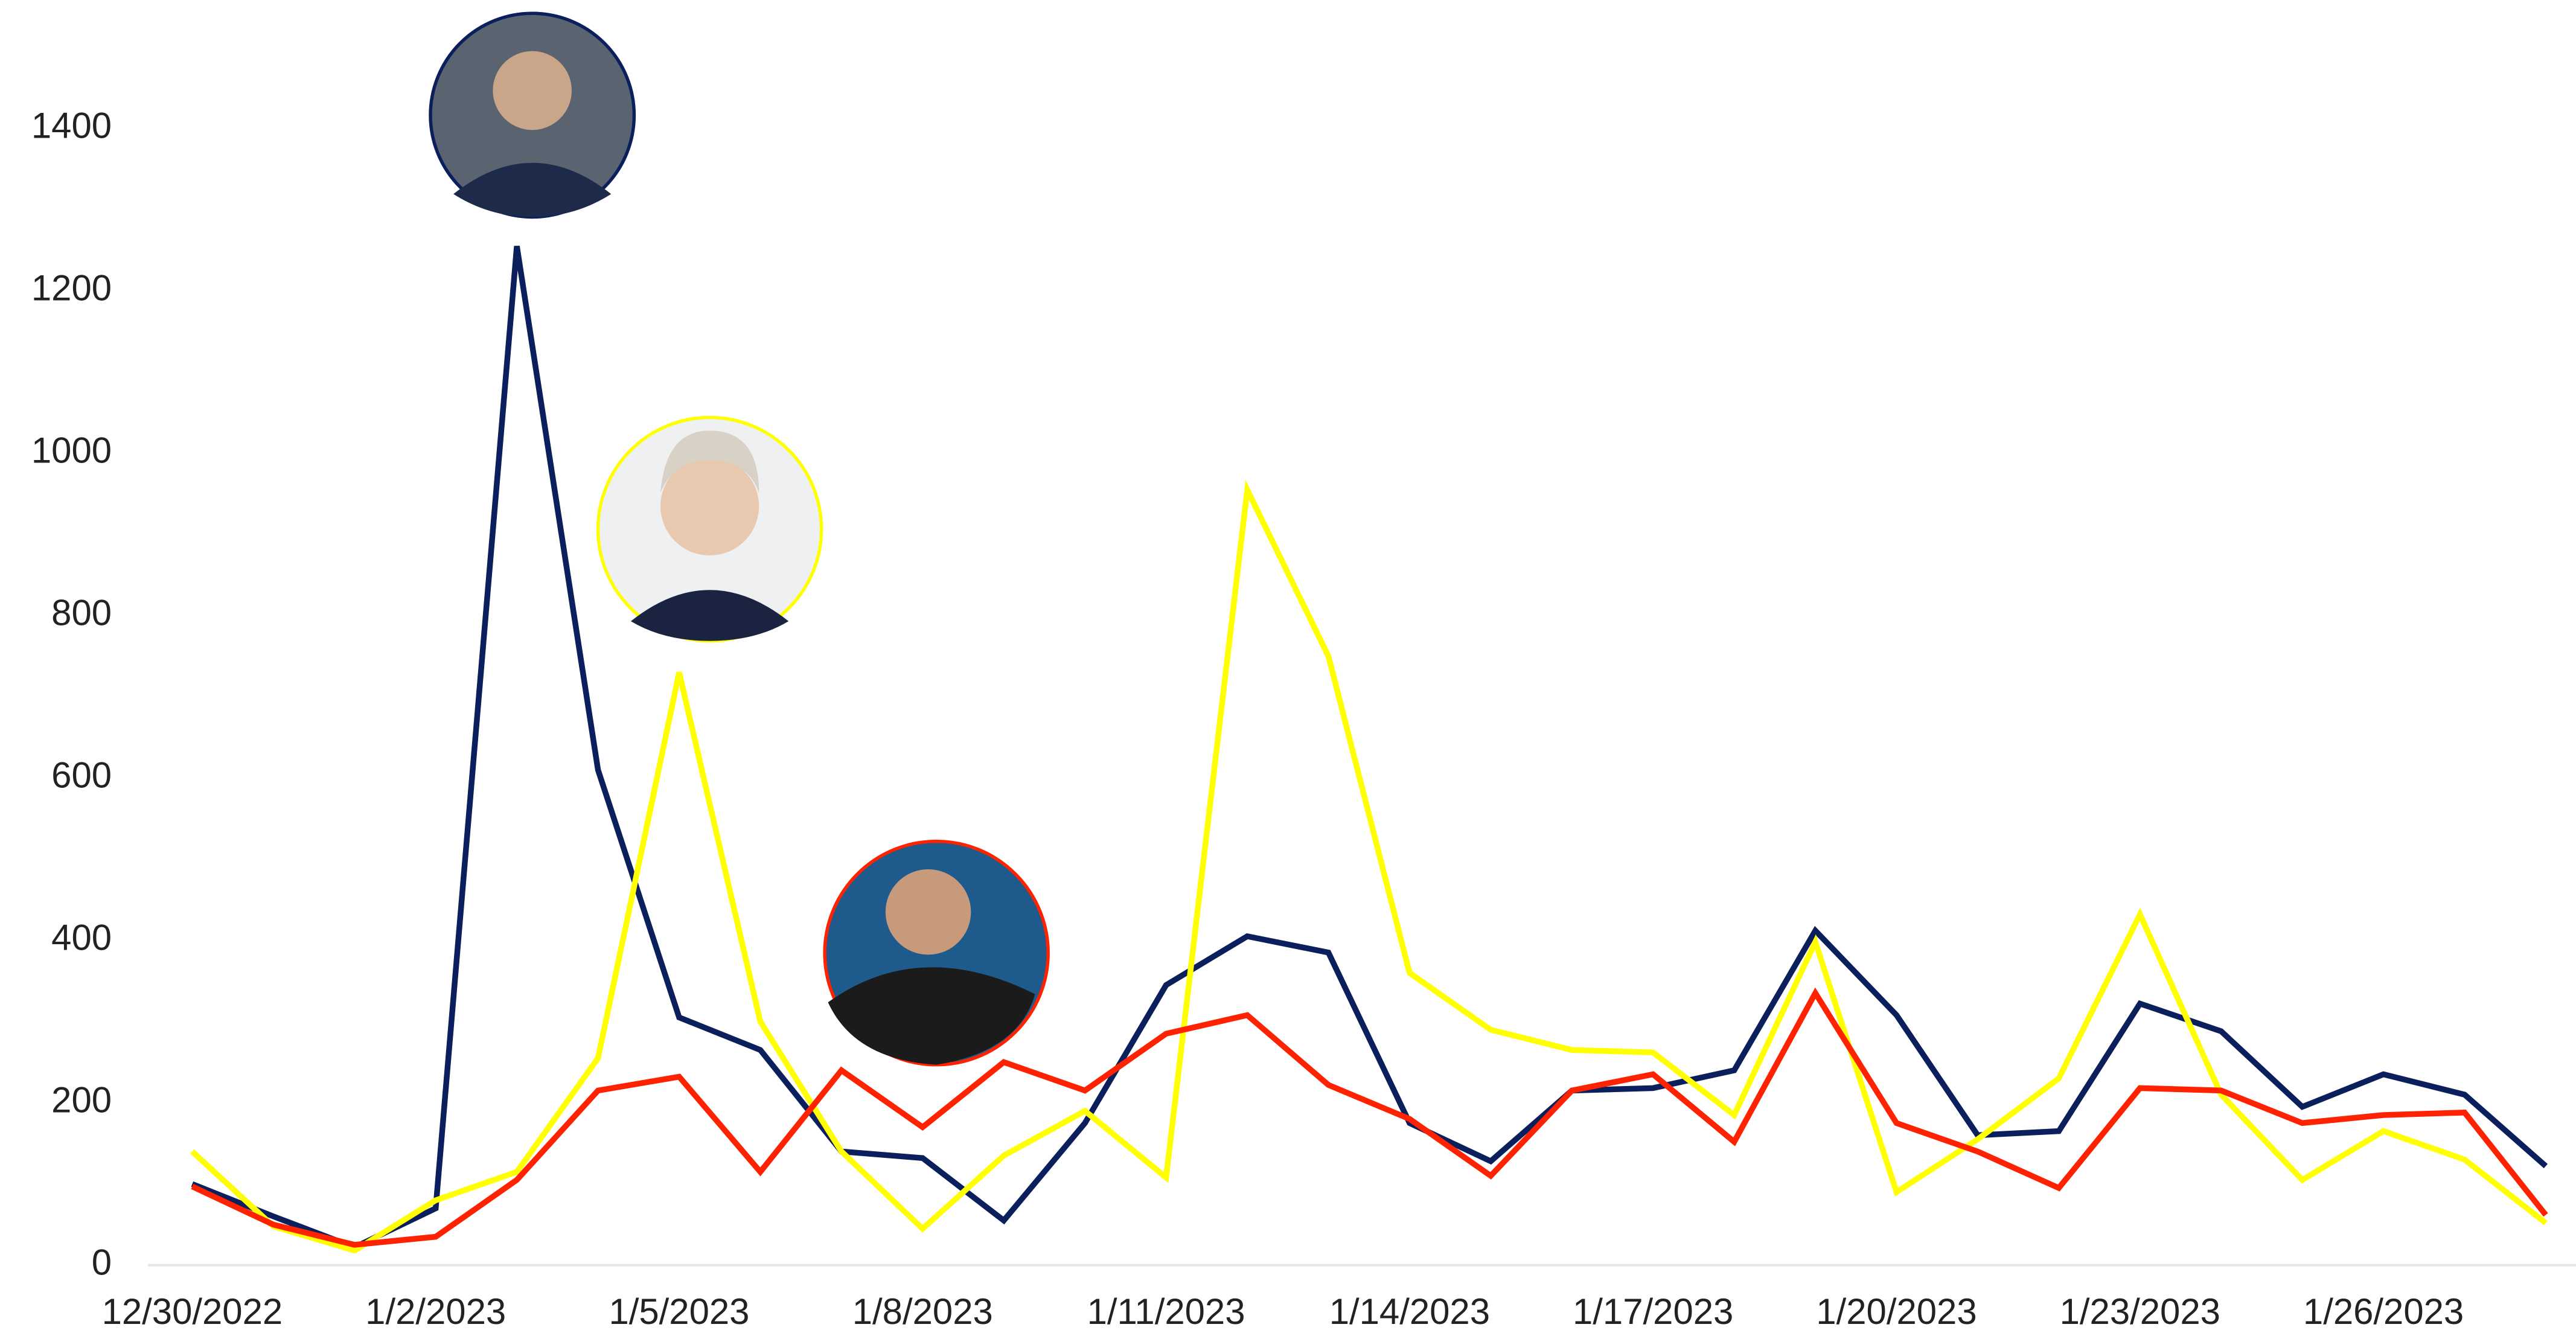 The image size is (2576, 1336). Describe the element at coordinates (102, 1262) in the screenshot. I see `y-tick-label: 0` at that location.